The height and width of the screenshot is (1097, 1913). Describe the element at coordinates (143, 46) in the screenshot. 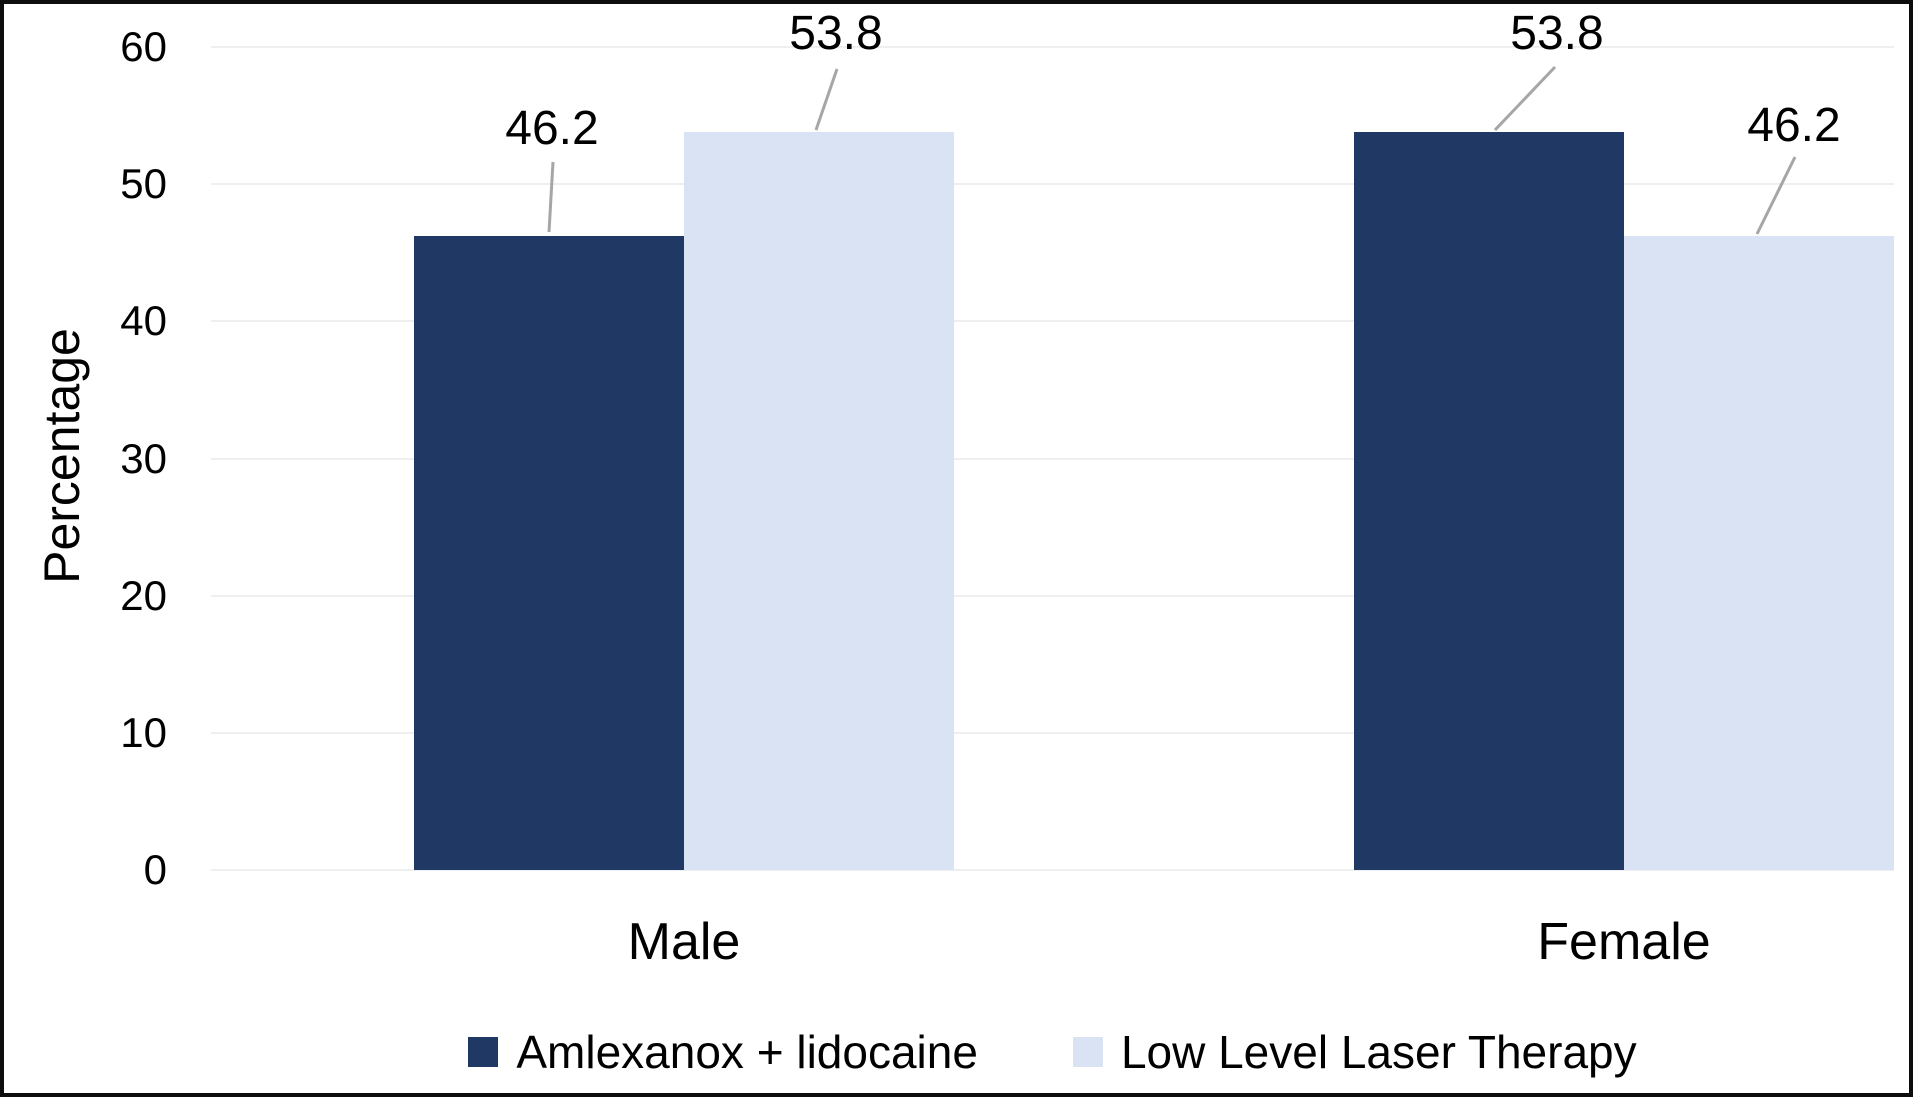

I see `y-tick-label-60: 60` at that location.